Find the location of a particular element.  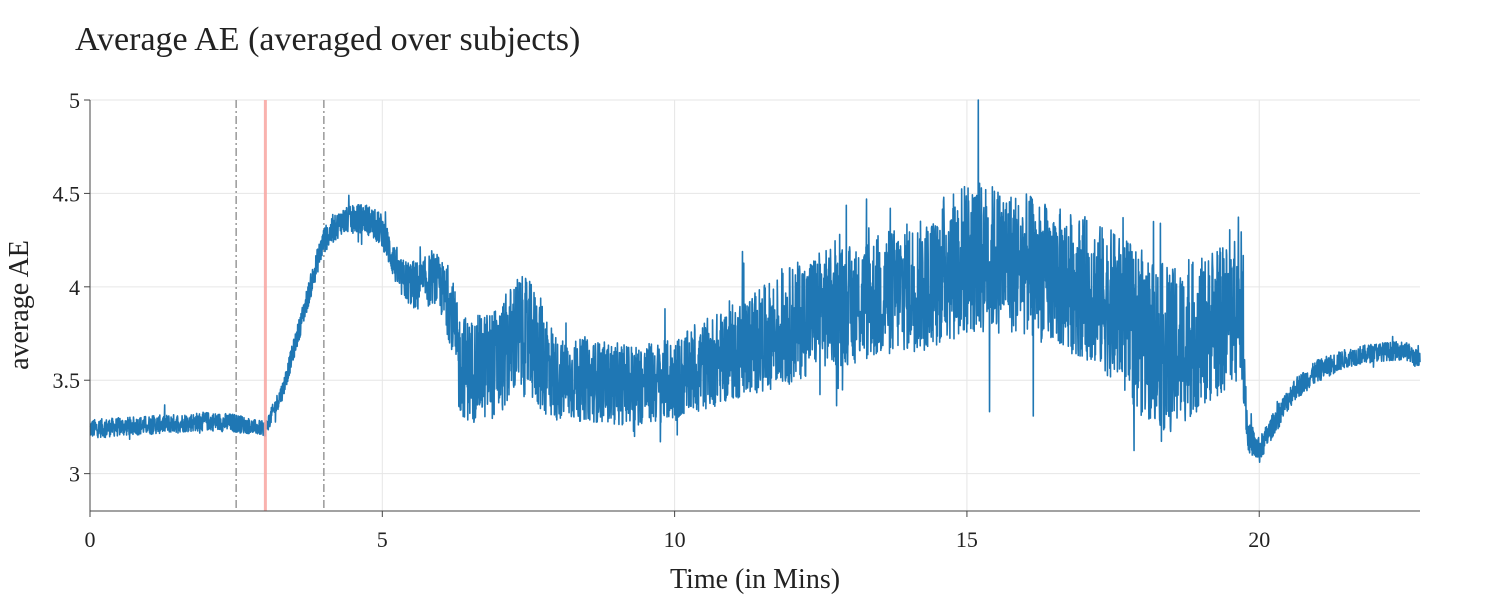

x-tick-label: 0 is located at coordinates (90, 539).